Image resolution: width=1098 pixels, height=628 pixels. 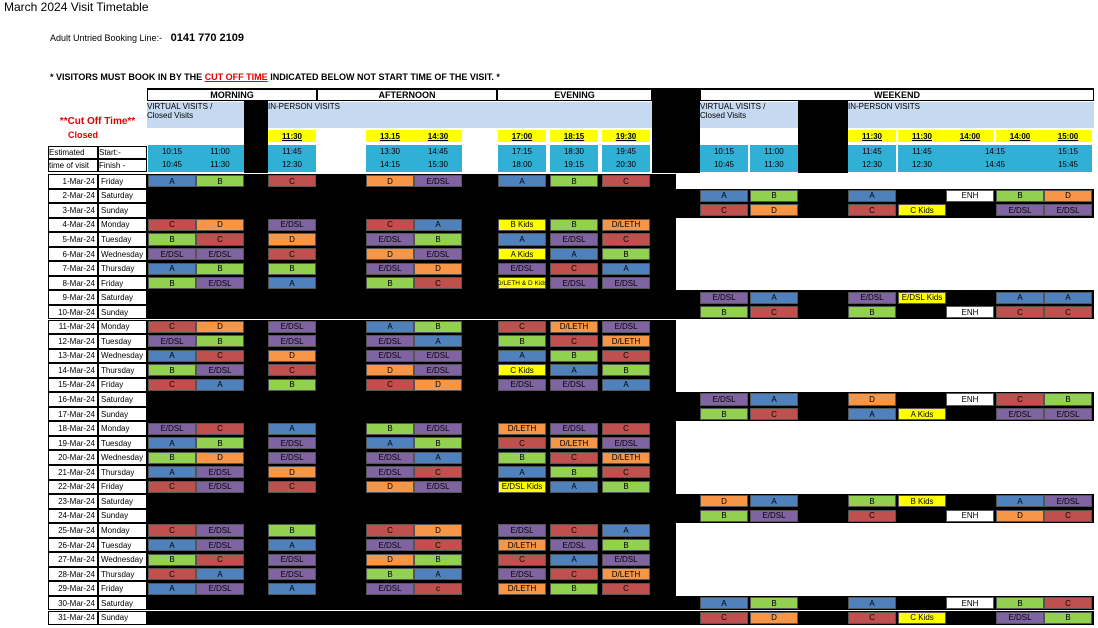 I want to click on section-header: EVENING, so click(x=574, y=94).